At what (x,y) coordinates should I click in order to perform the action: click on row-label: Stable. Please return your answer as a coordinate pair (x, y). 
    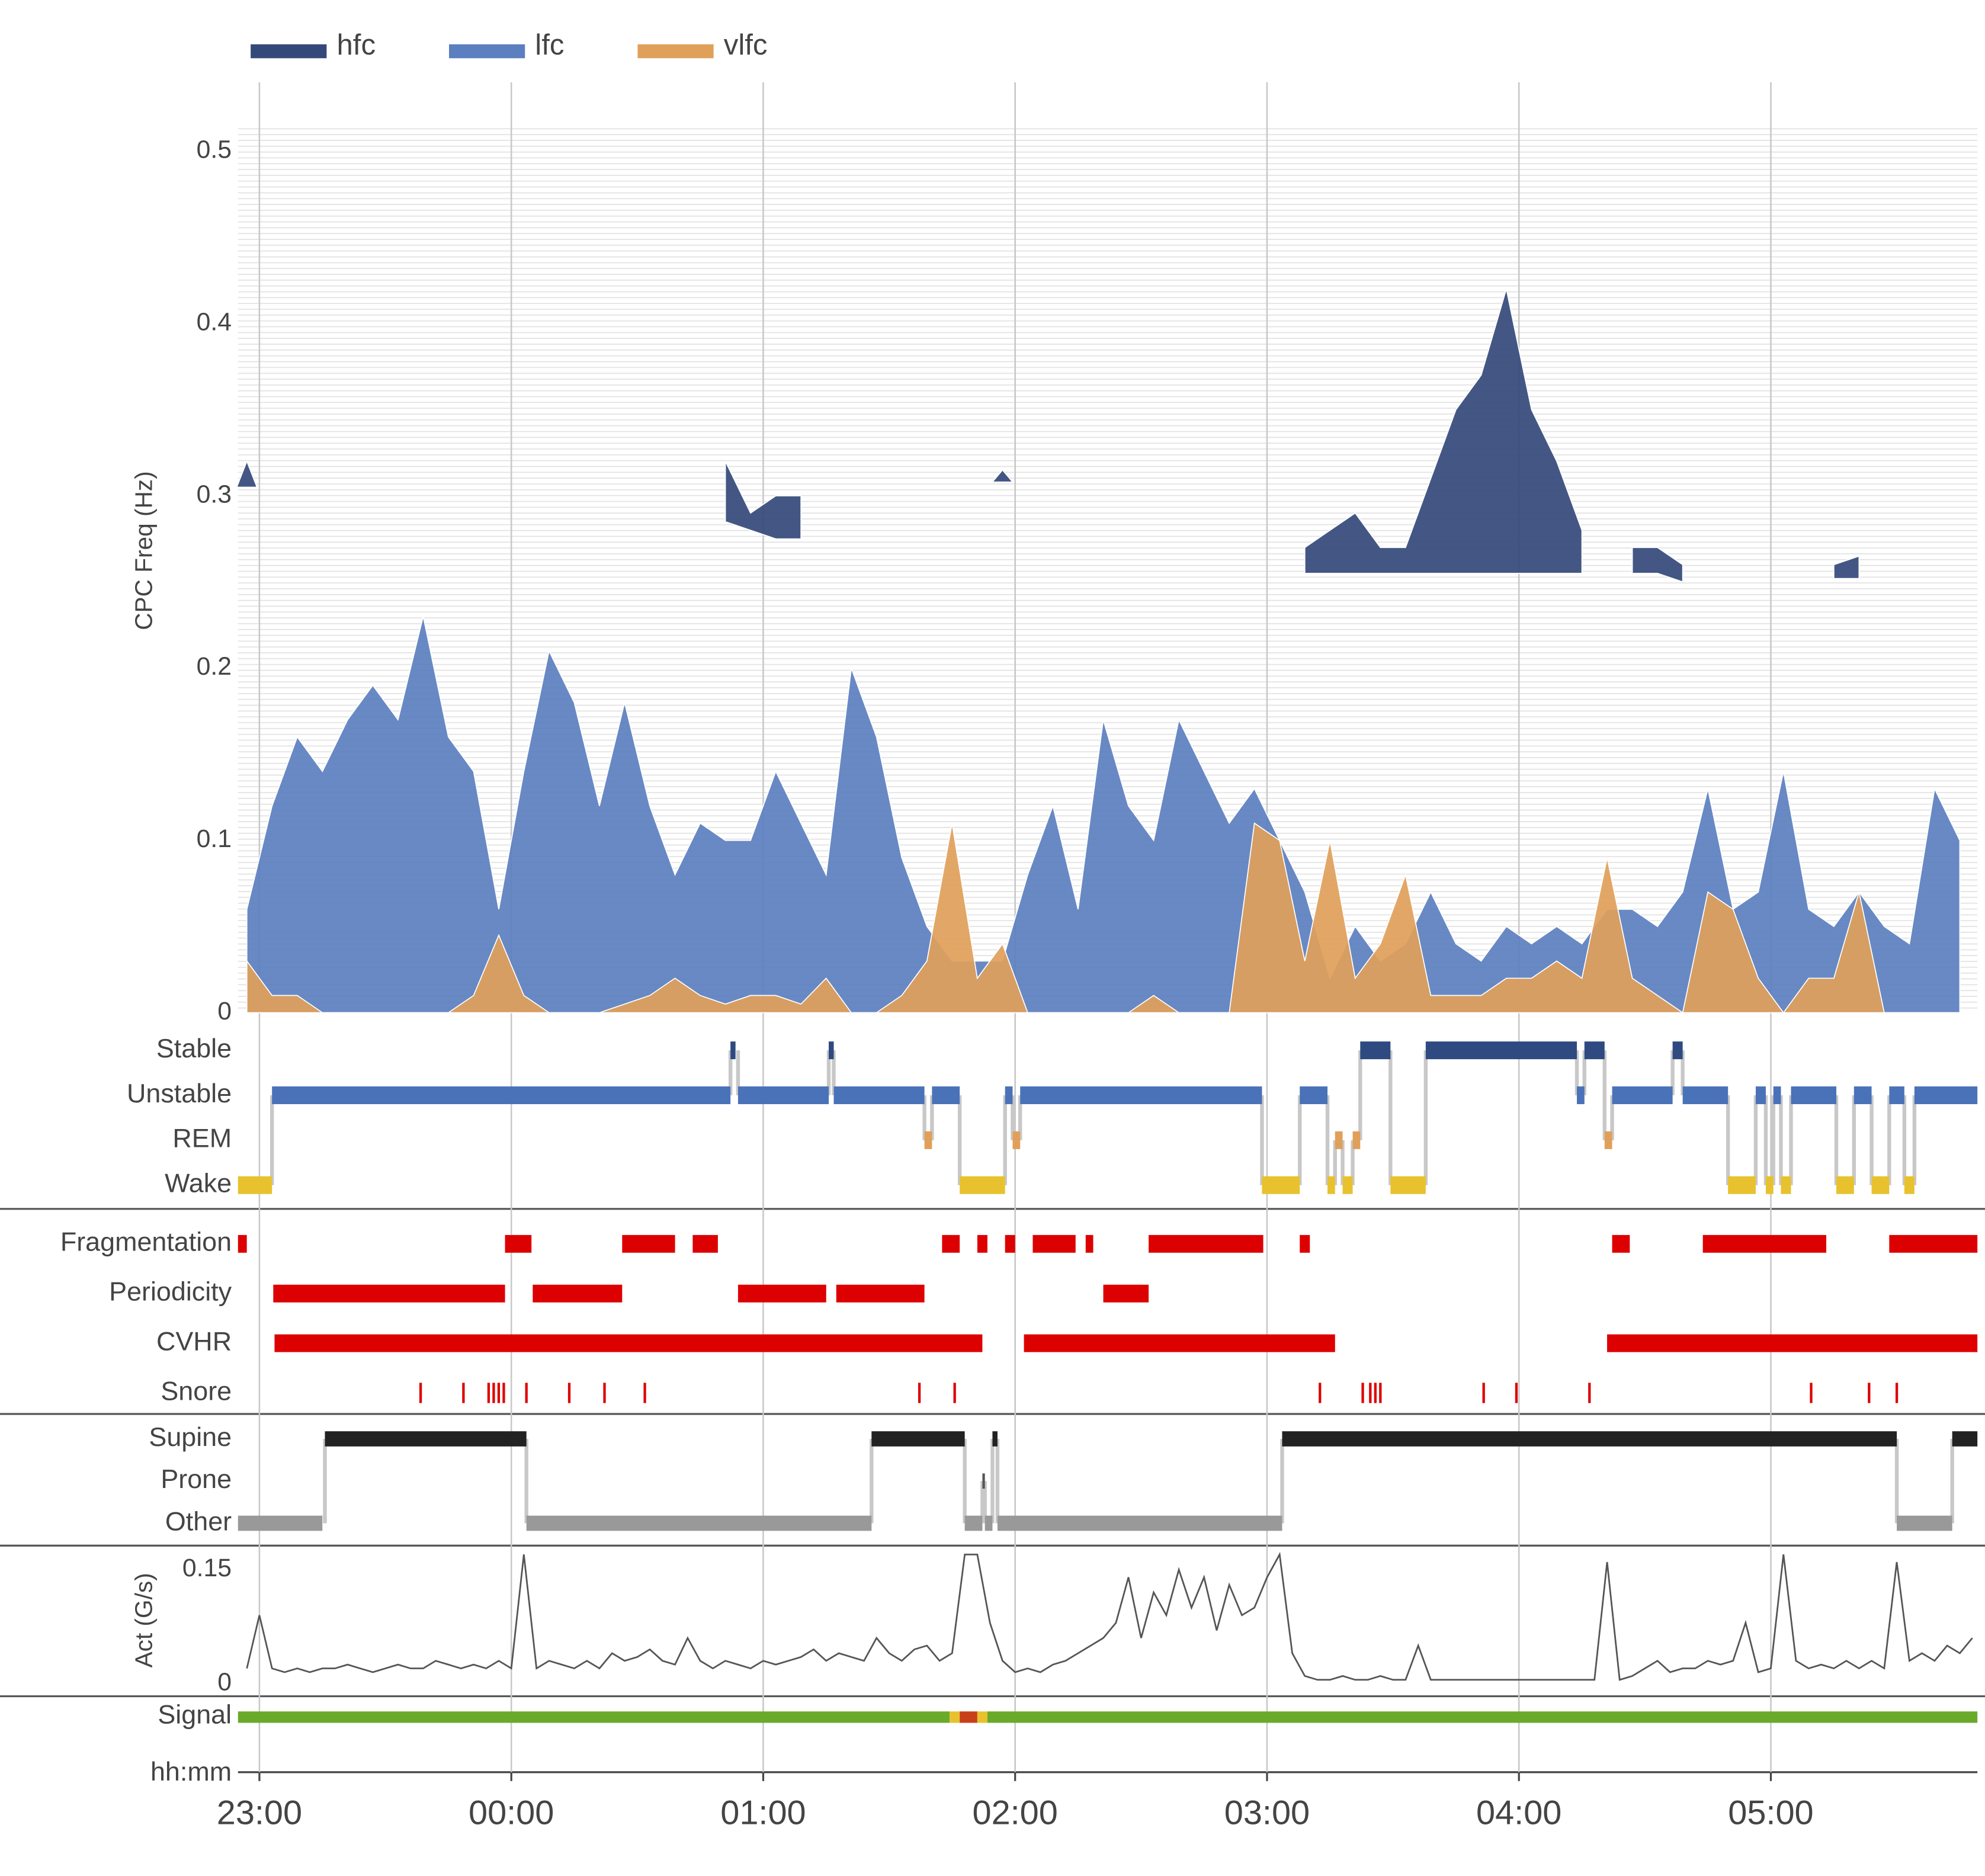
    Looking at the image, I should click on (194, 1048).